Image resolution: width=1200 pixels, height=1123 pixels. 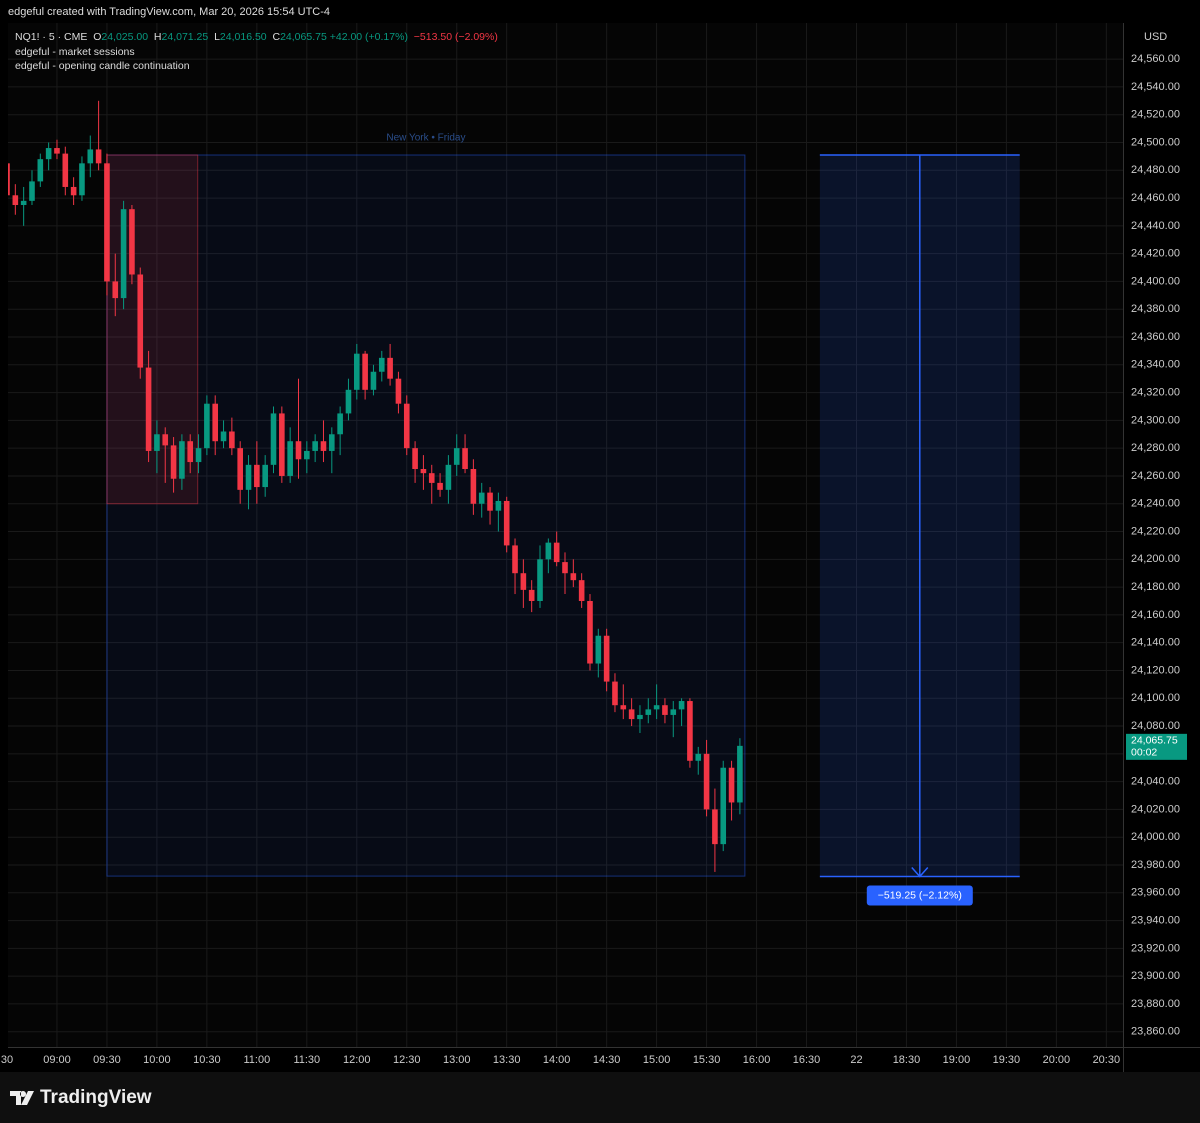 I want to click on y-tick-label: 24,040.00, so click(x=1155, y=782).